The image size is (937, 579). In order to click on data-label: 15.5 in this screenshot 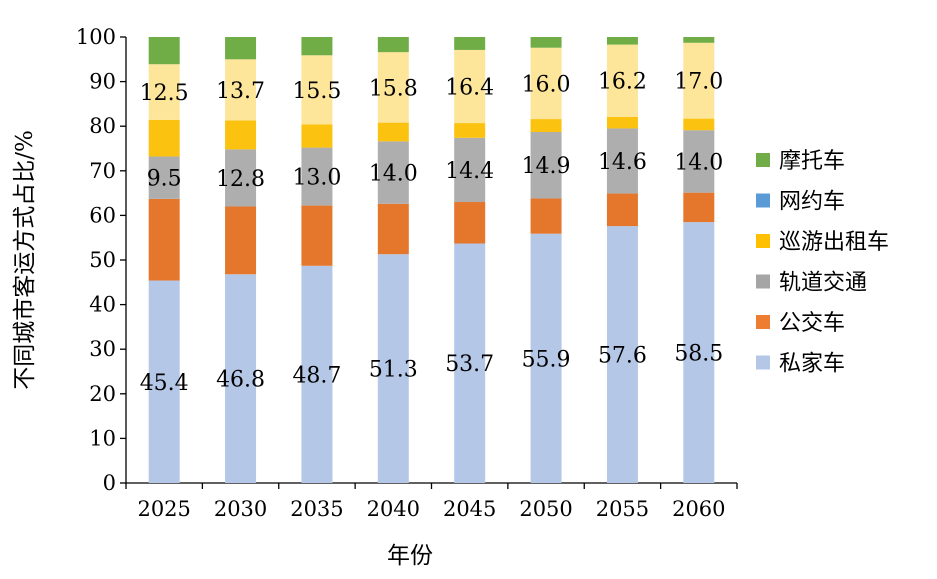, I will do `click(316, 91)`.